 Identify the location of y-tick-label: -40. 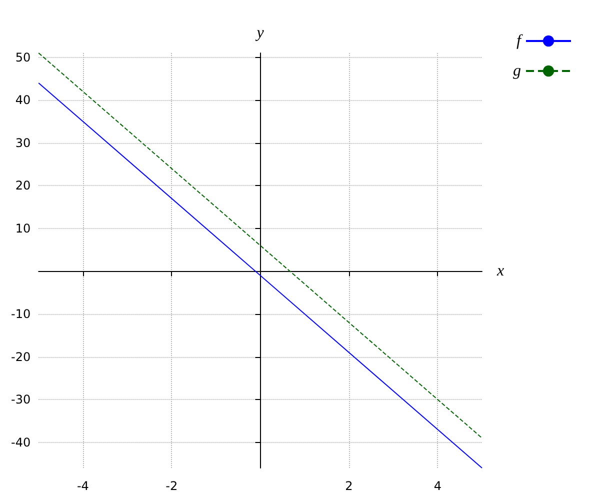
(20, 442).